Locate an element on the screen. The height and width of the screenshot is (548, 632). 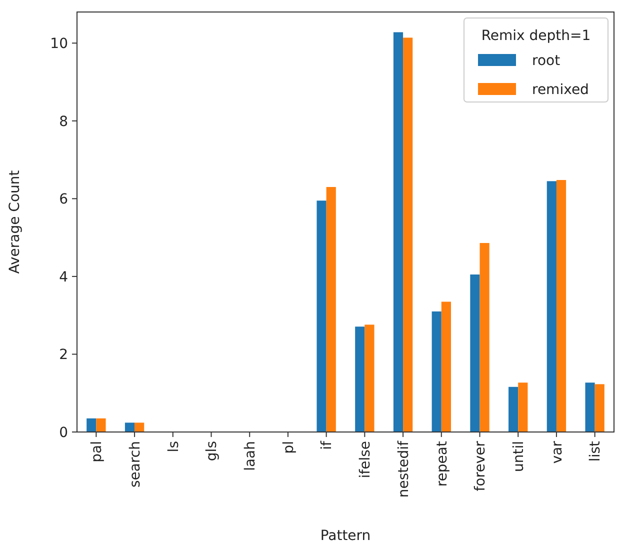
x-tick-label: pl is located at coordinates (288, 447).